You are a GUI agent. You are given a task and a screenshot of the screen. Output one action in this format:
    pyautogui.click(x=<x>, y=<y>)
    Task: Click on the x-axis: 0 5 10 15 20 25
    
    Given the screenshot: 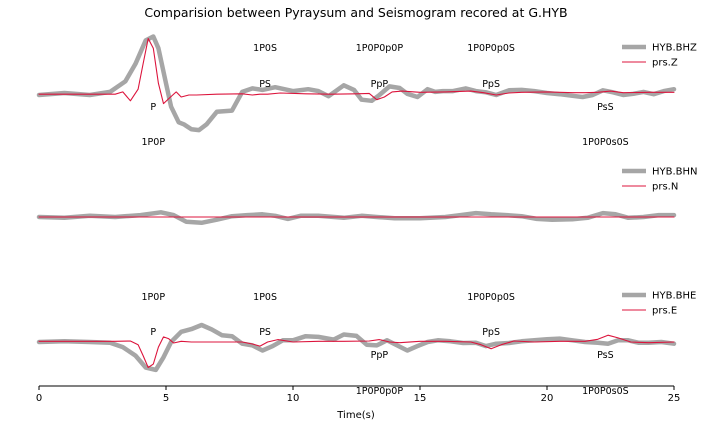 What is the action you would take?
    pyautogui.click(x=358, y=394)
    